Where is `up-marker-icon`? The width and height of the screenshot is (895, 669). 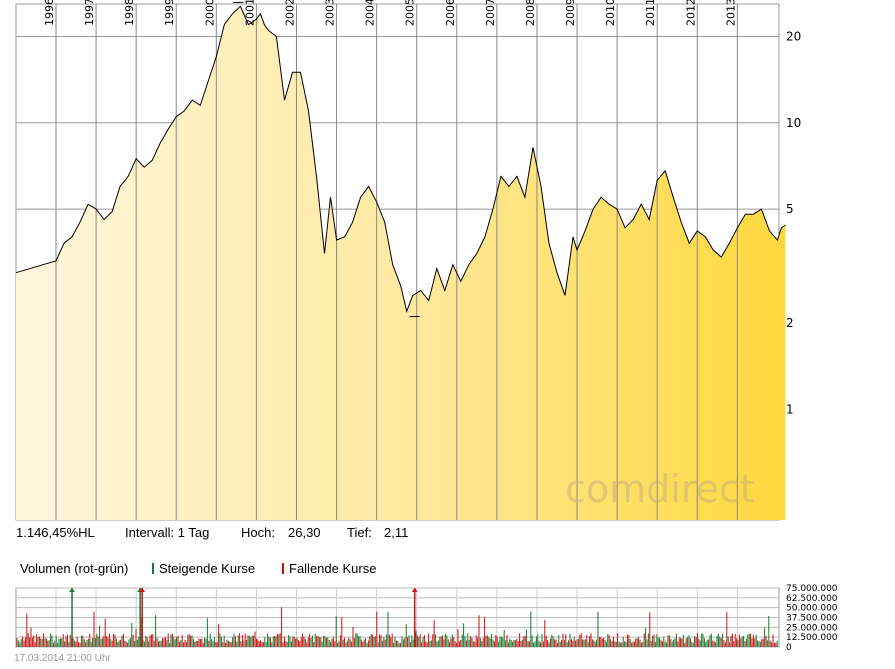
up-marker-icon is located at coordinates (153, 568).